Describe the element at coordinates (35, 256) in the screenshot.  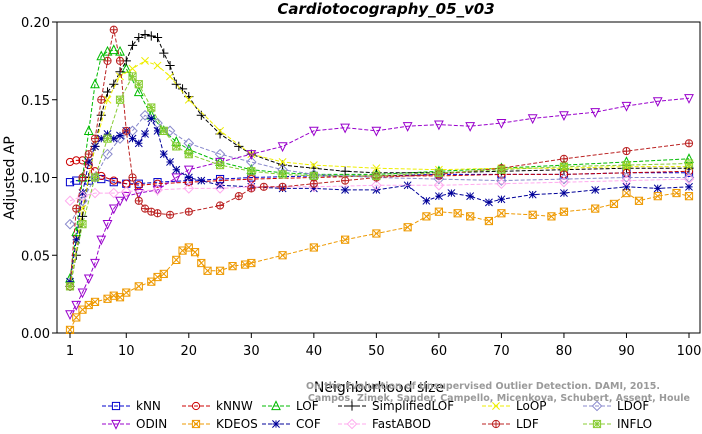
I see `y-tick-label: 0.05` at that location.